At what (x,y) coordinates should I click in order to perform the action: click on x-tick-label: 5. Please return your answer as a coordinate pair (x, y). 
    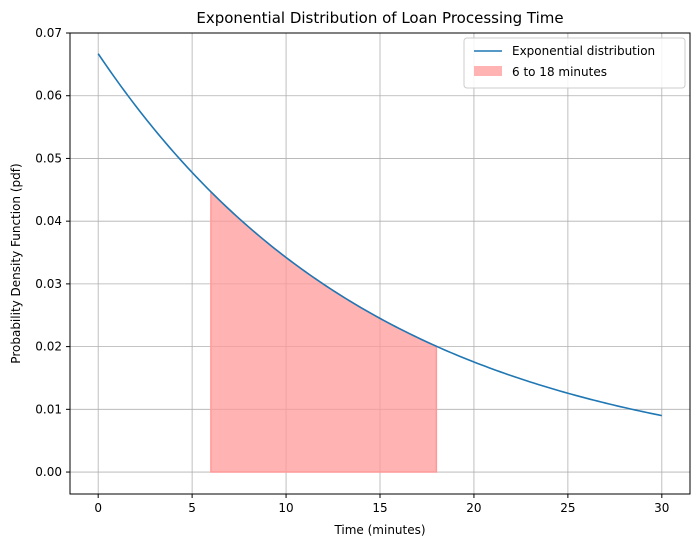
    Looking at the image, I should click on (192, 508).